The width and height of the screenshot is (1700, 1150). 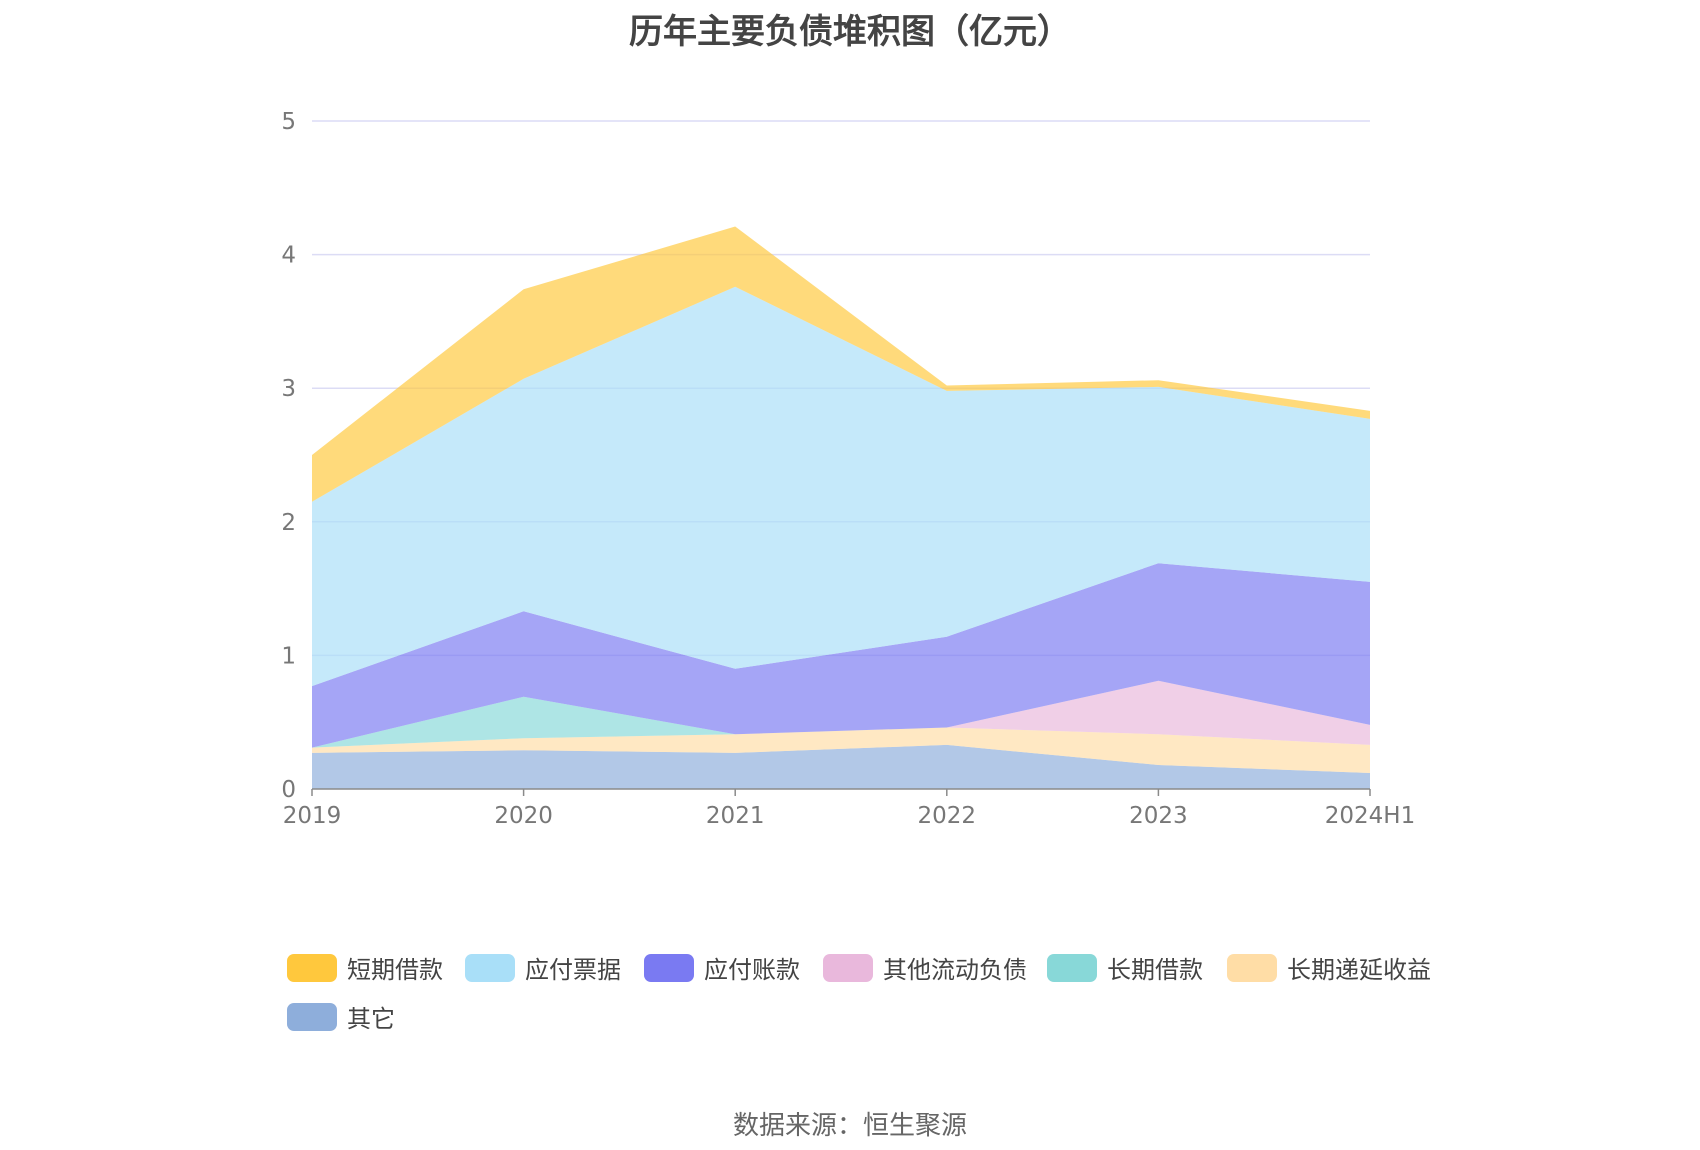 What do you see at coordinates (288, 256) in the screenshot?
I see `y-tick-label: 4` at bounding box center [288, 256].